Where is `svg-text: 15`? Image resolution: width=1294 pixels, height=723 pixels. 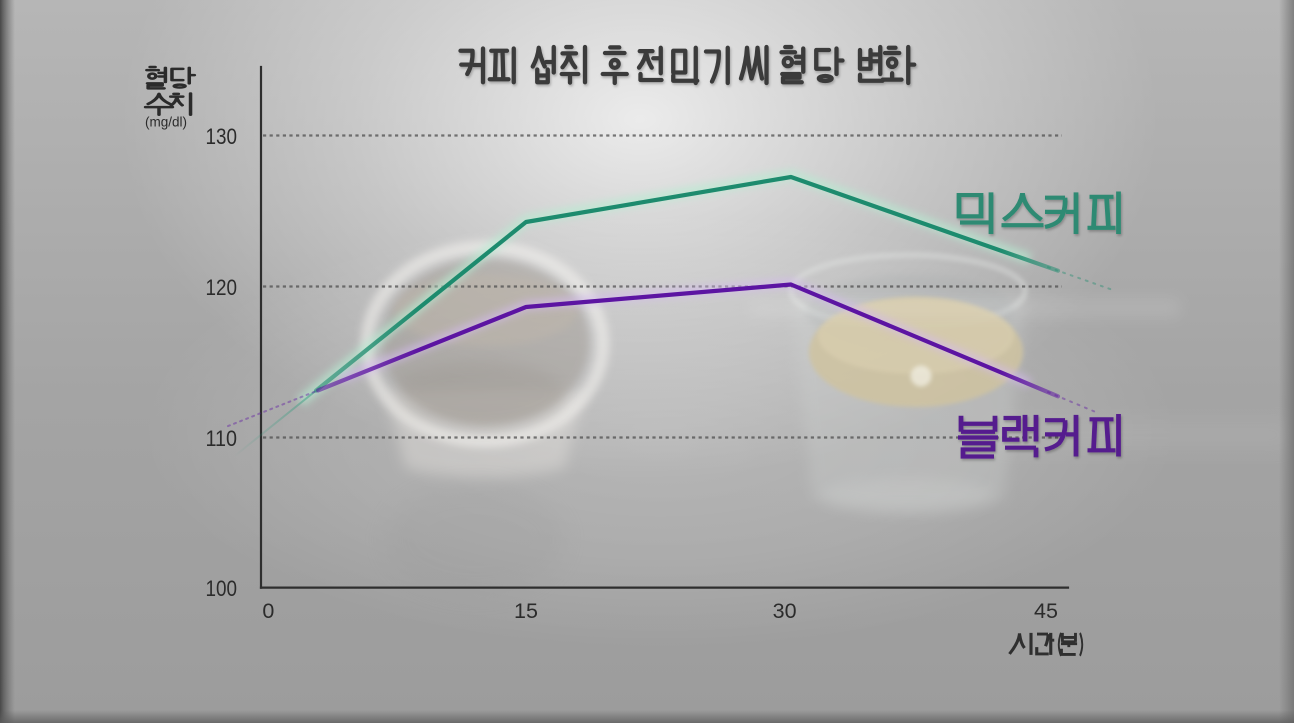
svg-text: 15 is located at coordinates (526, 611).